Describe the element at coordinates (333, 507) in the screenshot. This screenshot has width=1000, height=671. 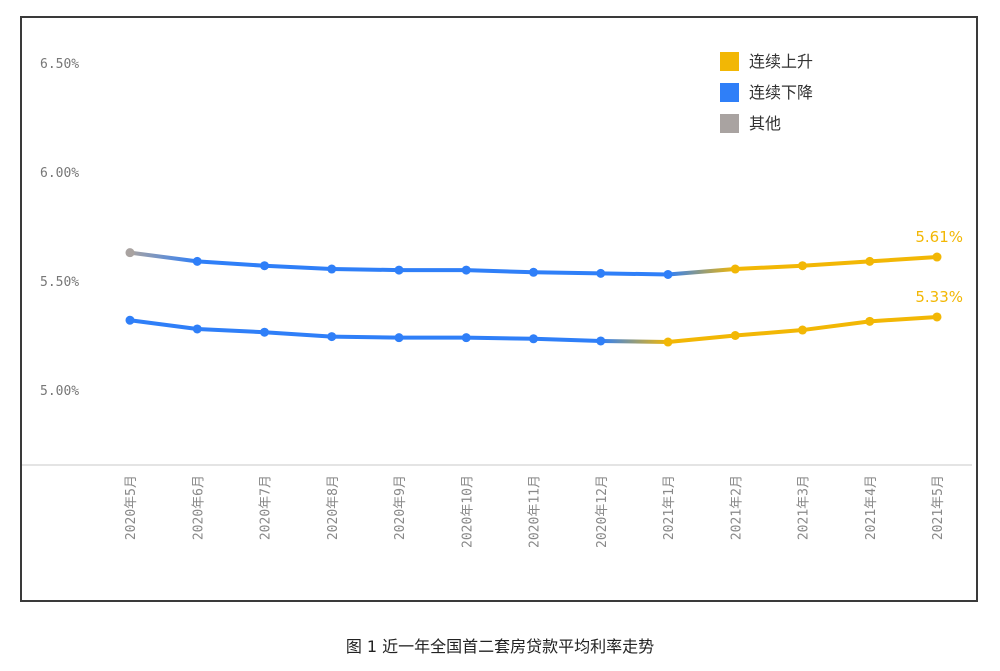
I see `x-tick-label: 2020年8月` at that location.